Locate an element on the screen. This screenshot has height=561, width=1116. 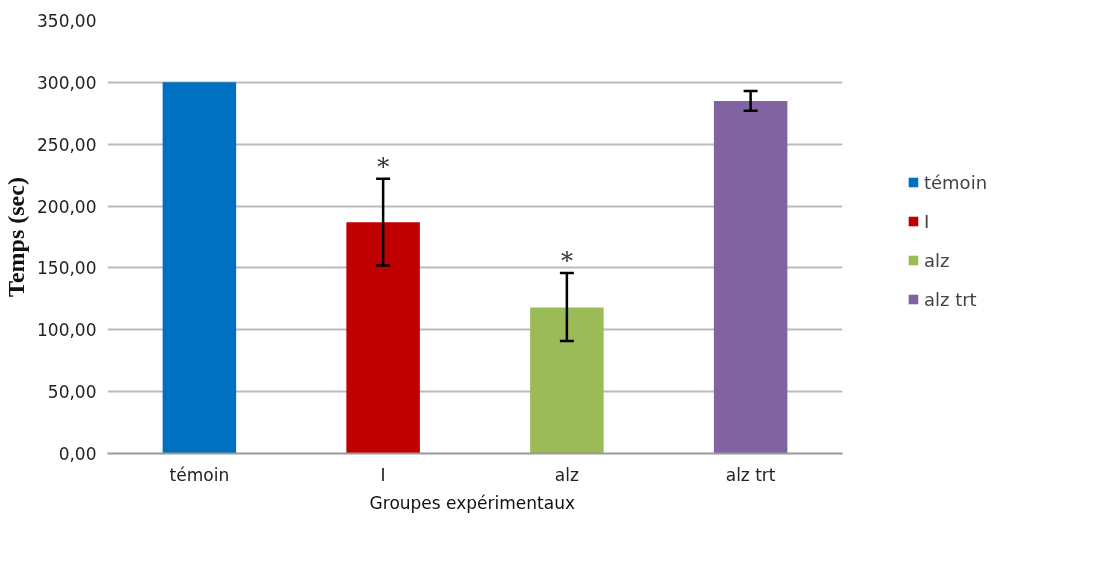
legend-label: témoin is located at coordinates (955, 182).